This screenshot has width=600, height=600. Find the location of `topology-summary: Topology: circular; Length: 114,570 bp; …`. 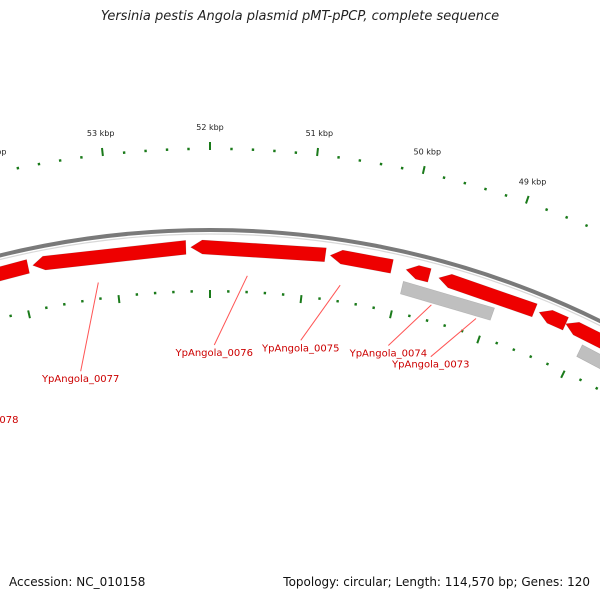

topology-summary: Topology: circular; Length: 114,570 bp; … is located at coordinates (436, 582).